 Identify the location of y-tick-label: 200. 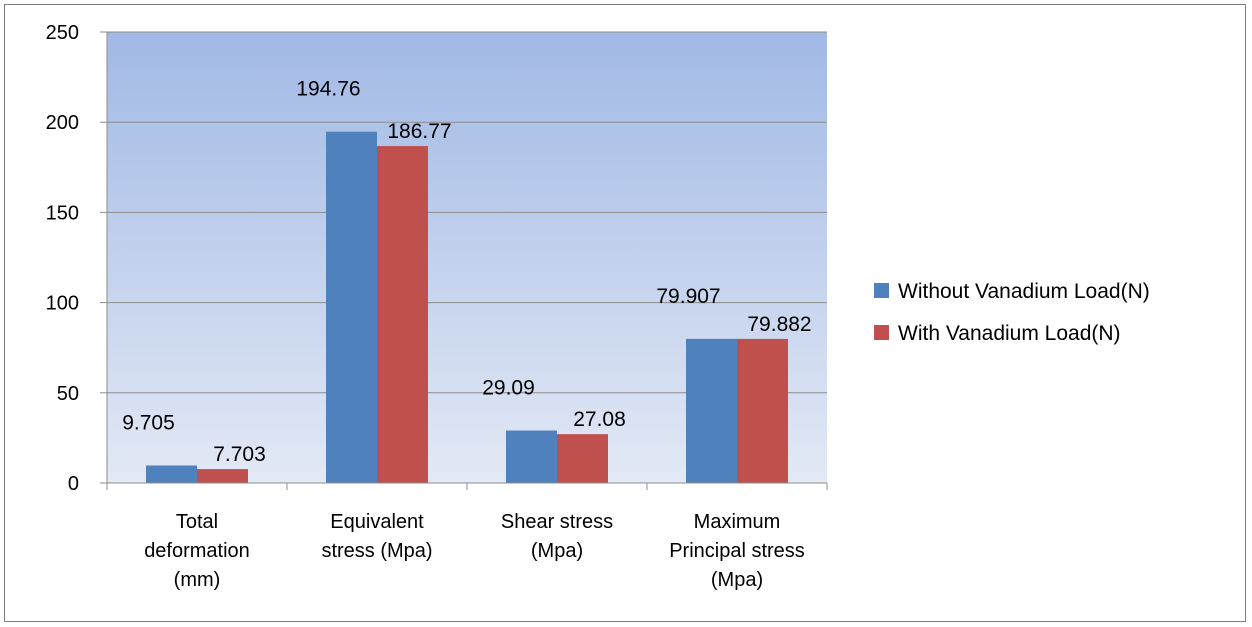
(62, 123).